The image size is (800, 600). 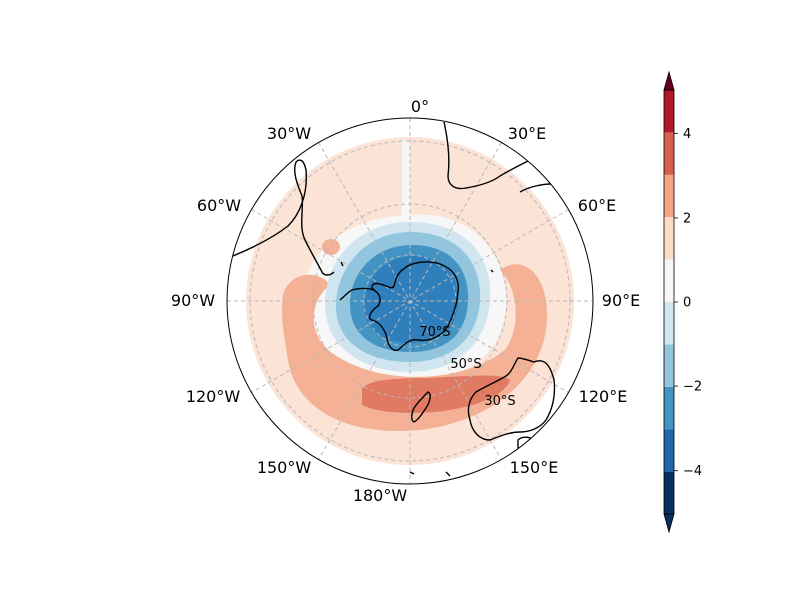 I want to click on contour-pos-blob, so click(x=331, y=247).